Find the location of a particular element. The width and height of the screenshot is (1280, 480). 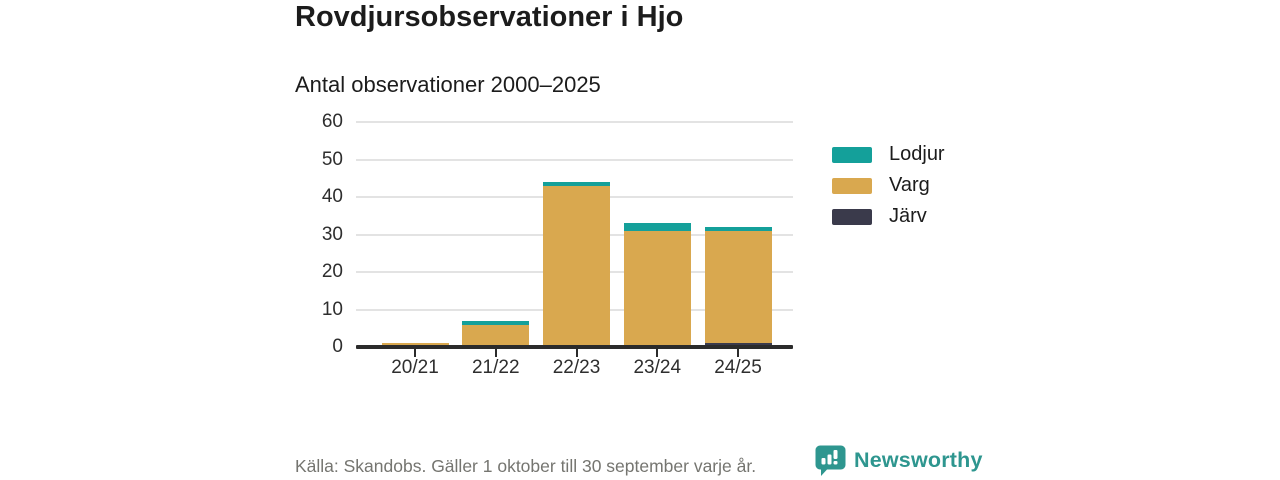

legend-item: Varg is located at coordinates (888, 185).